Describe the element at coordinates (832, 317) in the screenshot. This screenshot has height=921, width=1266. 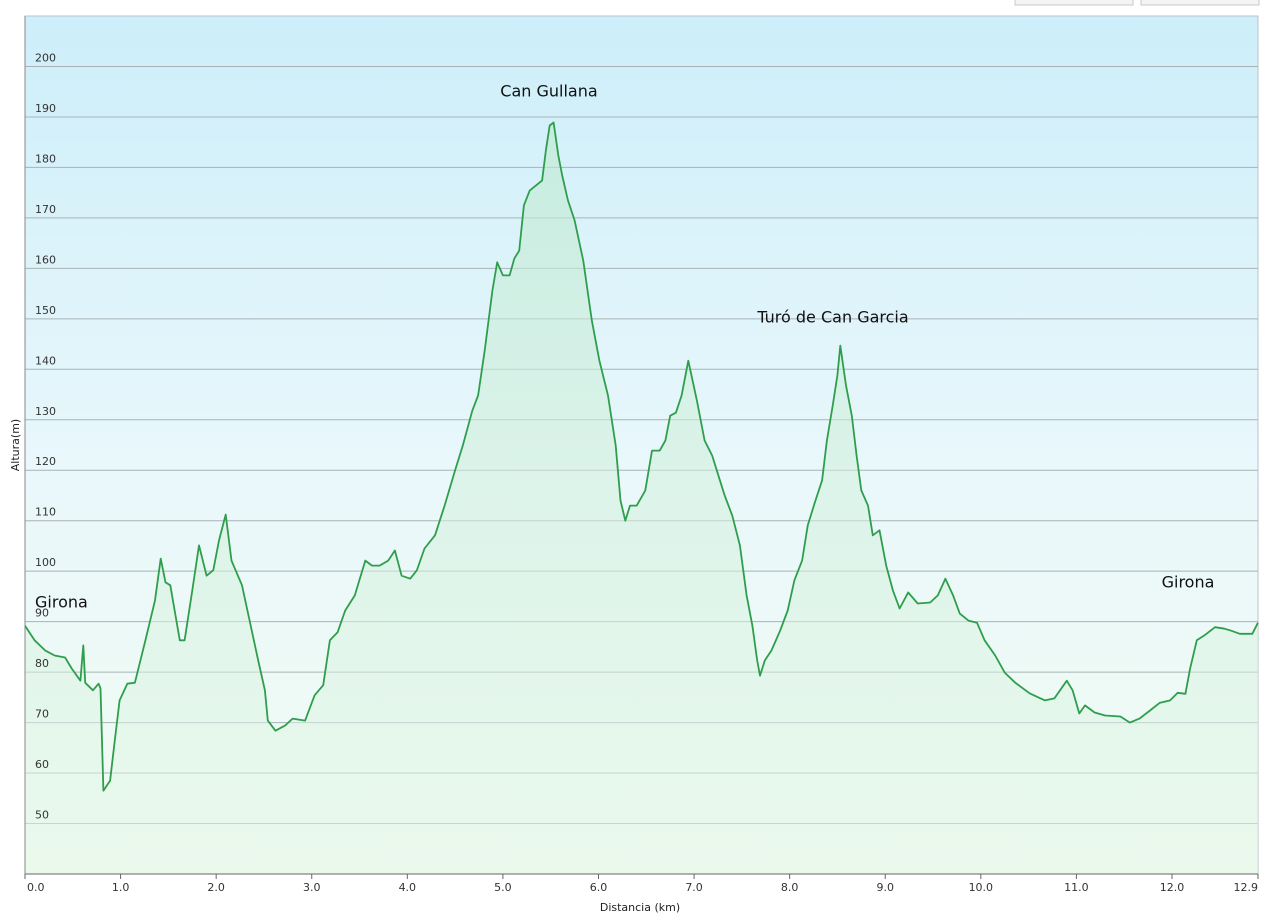
I see `annotation: Turó de Can Garcia` at that location.